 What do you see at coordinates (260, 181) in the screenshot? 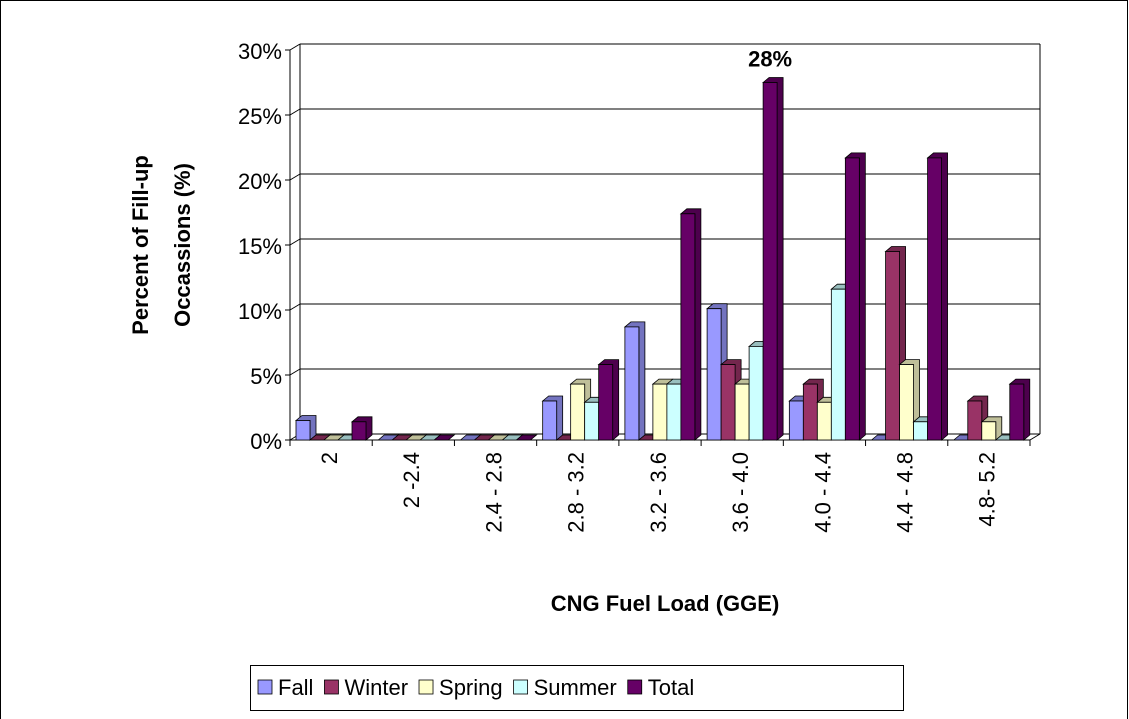
I see `y-tick-label: 20%` at bounding box center [260, 181].